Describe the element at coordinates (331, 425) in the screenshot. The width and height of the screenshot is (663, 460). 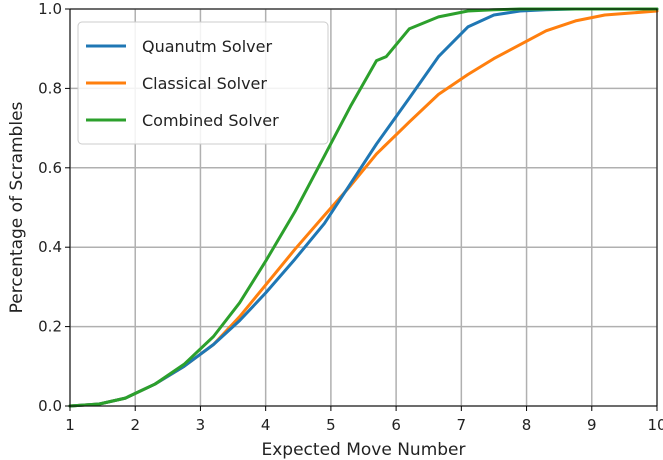
I see `x-tick-label: 5` at that location.